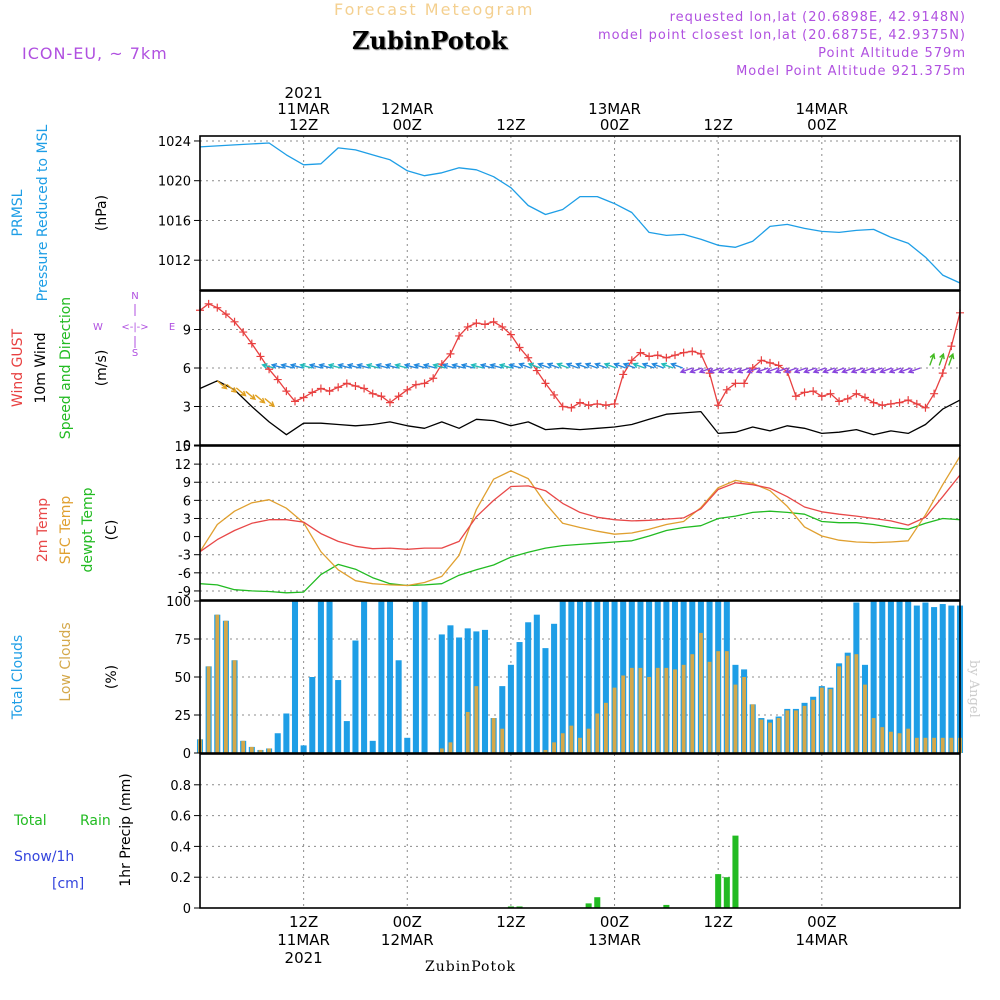  What do you see at coordinates (182, 465) in the screenshot?
I see `temp-ytick-label: 12` at bounding box center [182, 465].